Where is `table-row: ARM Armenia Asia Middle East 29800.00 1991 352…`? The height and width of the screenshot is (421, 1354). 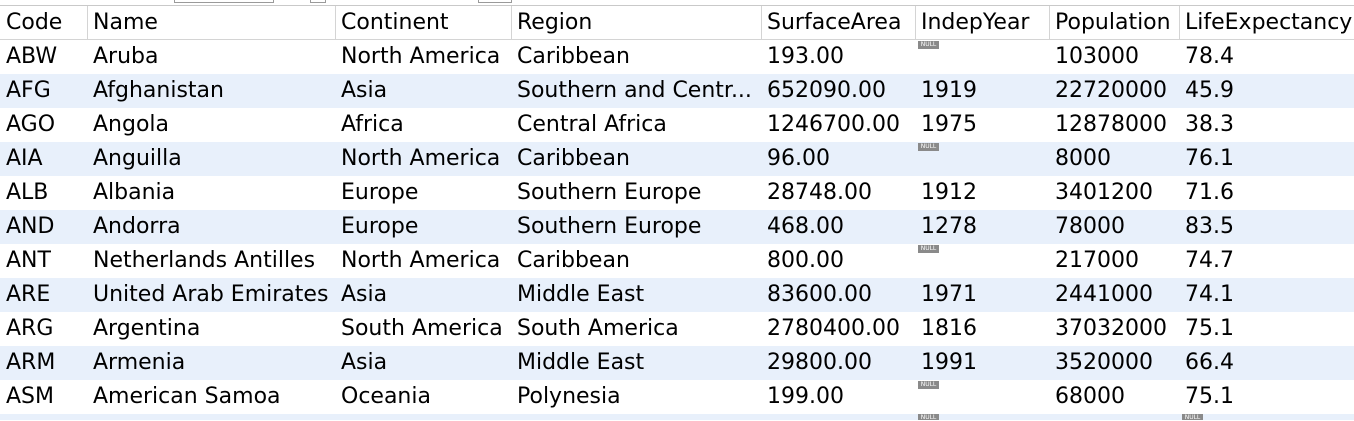 table-row: ARM Armenia Asia Middle East 29800.00 1991 352… is located at coordinates (677, 363).